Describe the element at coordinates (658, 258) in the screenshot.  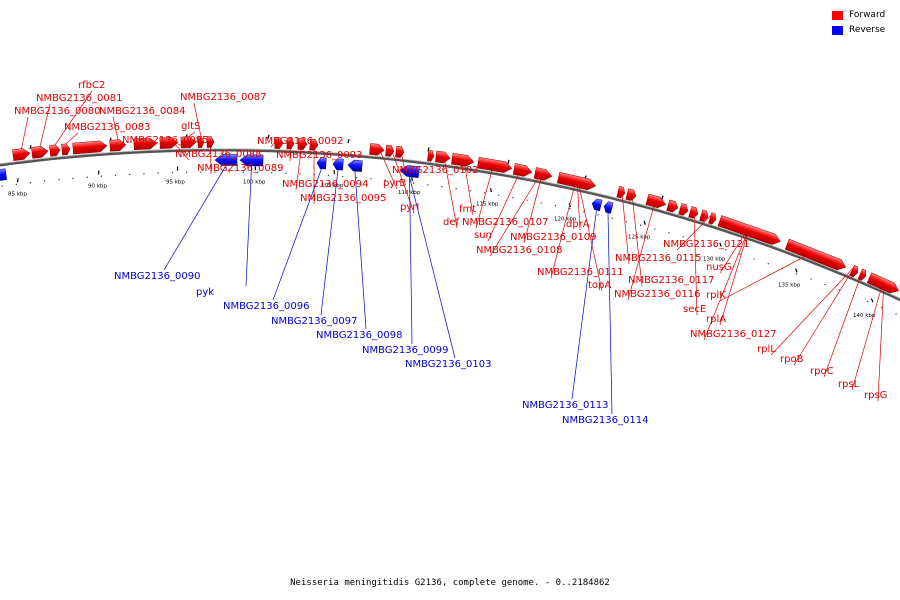
I see `forward-gene-label: NMBG2136_0115` at that location.